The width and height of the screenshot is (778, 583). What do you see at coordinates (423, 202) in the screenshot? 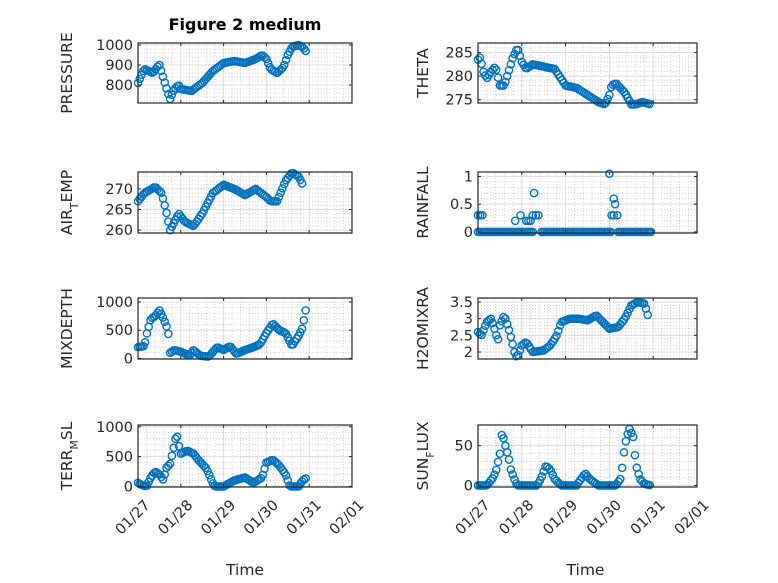
I see `y-axis-label: RAINFALL` at bounding box center [423, 202].